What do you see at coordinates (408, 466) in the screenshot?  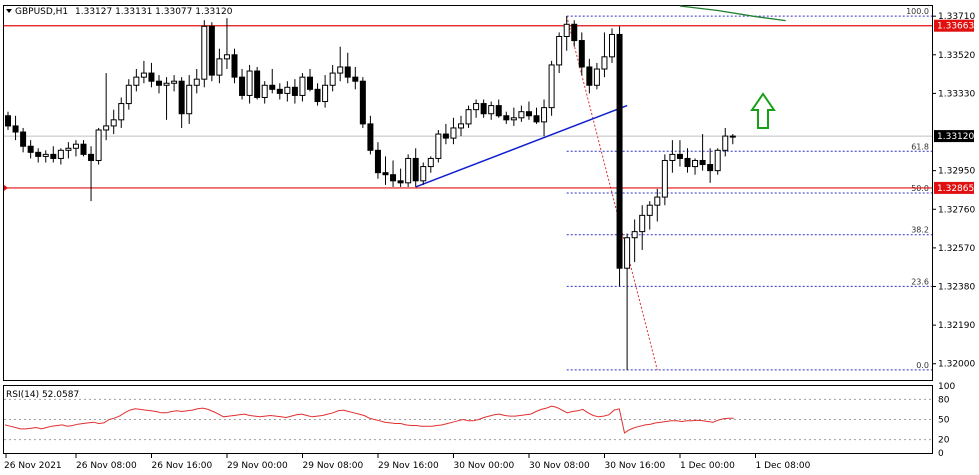 I see `time-tick-label: 29 Nov 16:00` at bounding box center [408, 466].